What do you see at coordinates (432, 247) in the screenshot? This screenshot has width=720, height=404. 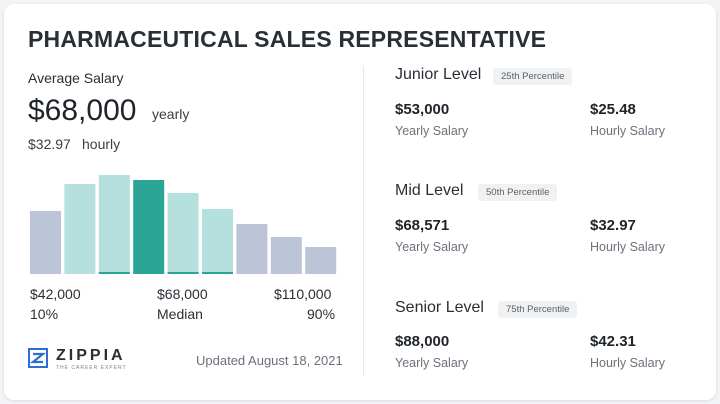 I see `mid-yearly-label: Yearly Salary` at bounding box center [432, 247].